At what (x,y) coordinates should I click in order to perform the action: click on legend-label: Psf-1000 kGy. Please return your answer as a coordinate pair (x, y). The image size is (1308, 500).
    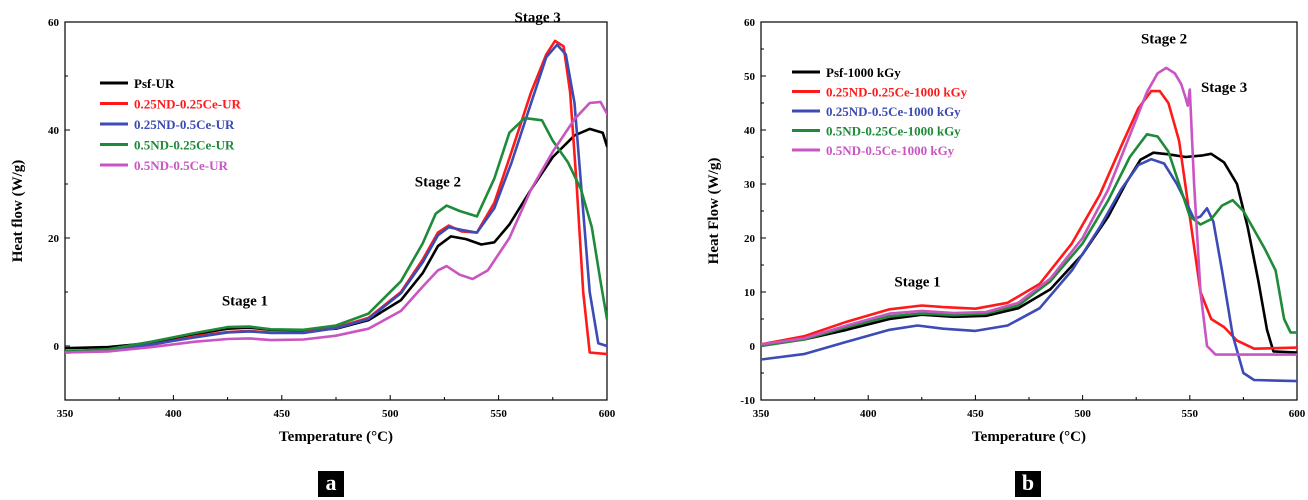
    Looking at the image, I should click on (863, 72).